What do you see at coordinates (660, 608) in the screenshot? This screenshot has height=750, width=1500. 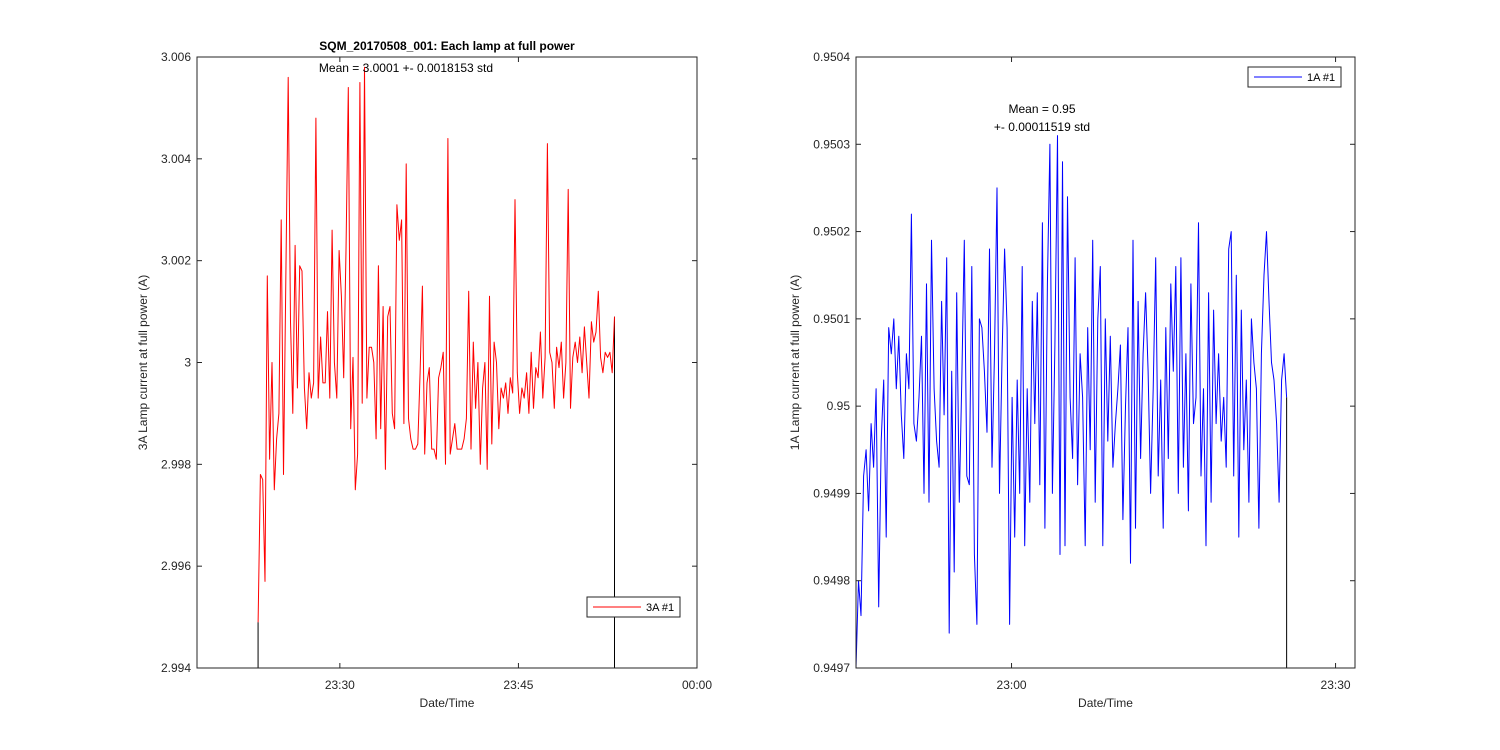 I see `legend-label: 3A #1` at bounding box center [660, 608].